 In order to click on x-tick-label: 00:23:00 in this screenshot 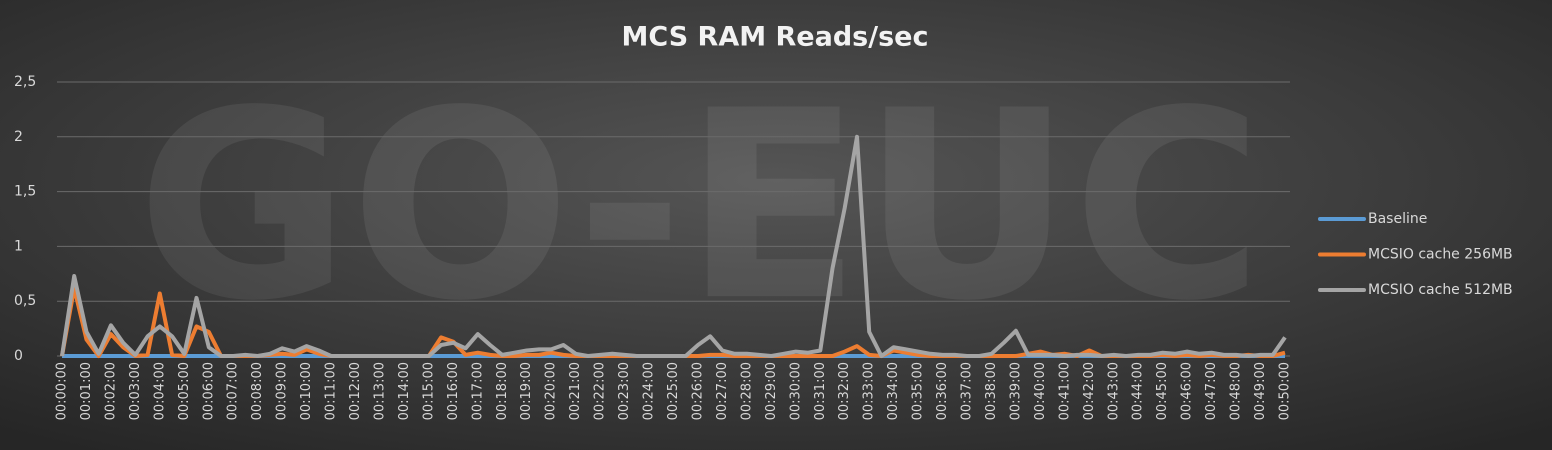, I will do `click(624, 391)`.